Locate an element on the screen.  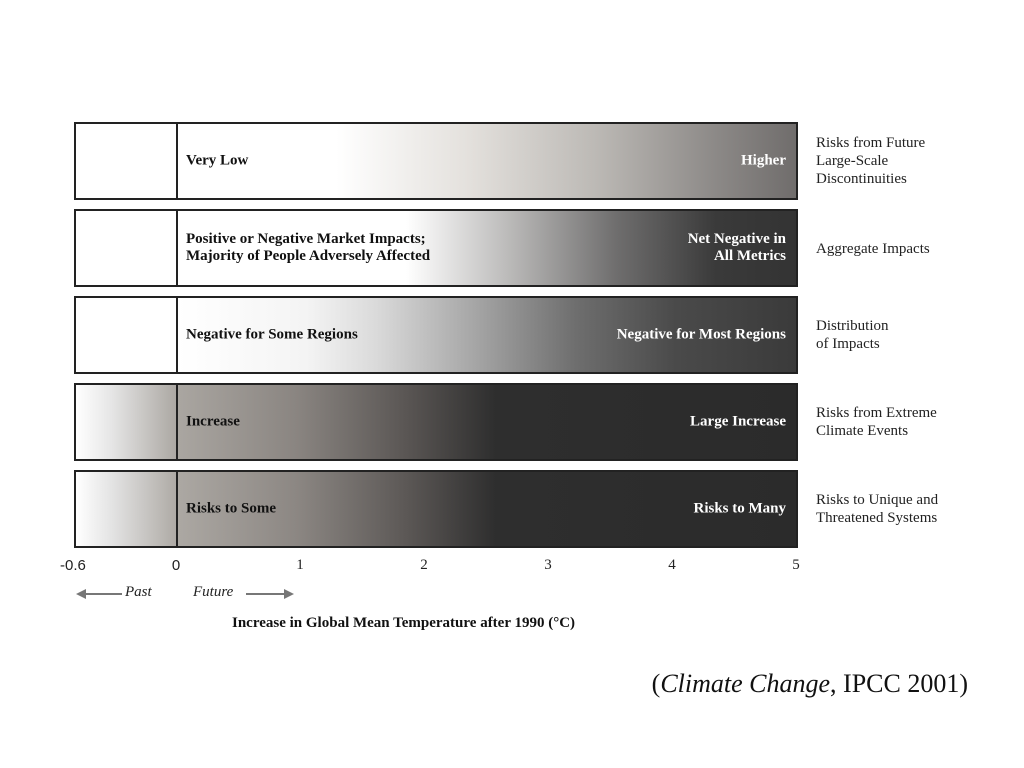
risk-row-unique-systems: Risks to Some Risks to Many is located at coordinates (436, 509).